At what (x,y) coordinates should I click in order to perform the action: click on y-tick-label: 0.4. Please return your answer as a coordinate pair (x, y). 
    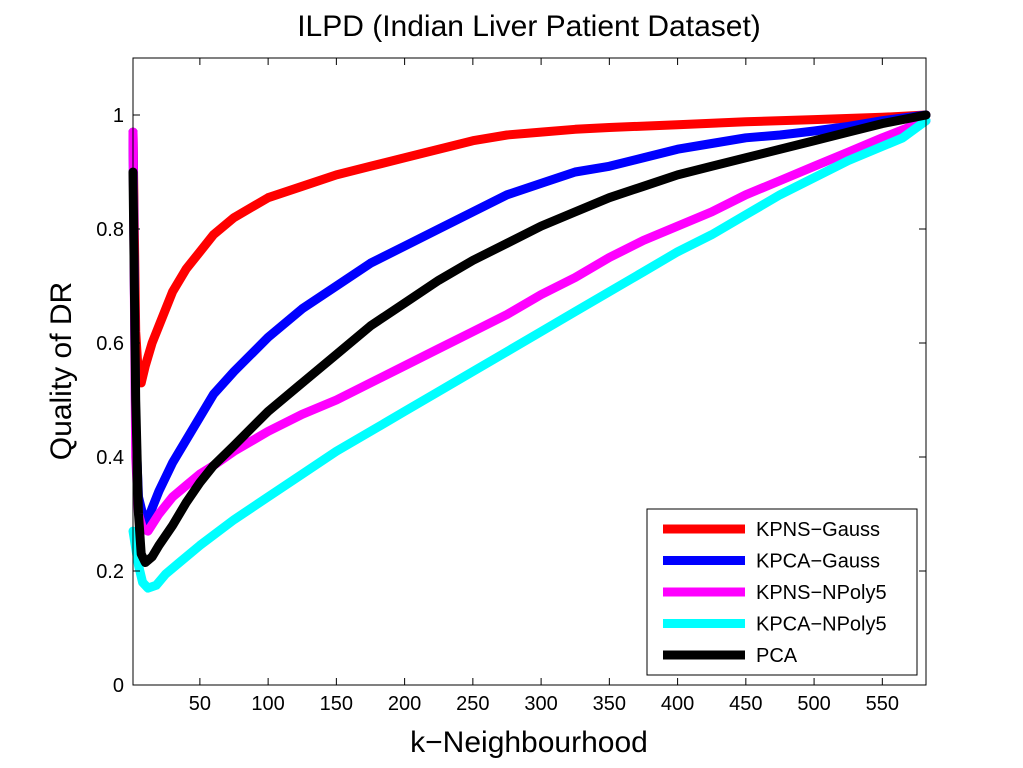
    Looking at the image, I should click on (110, 458).